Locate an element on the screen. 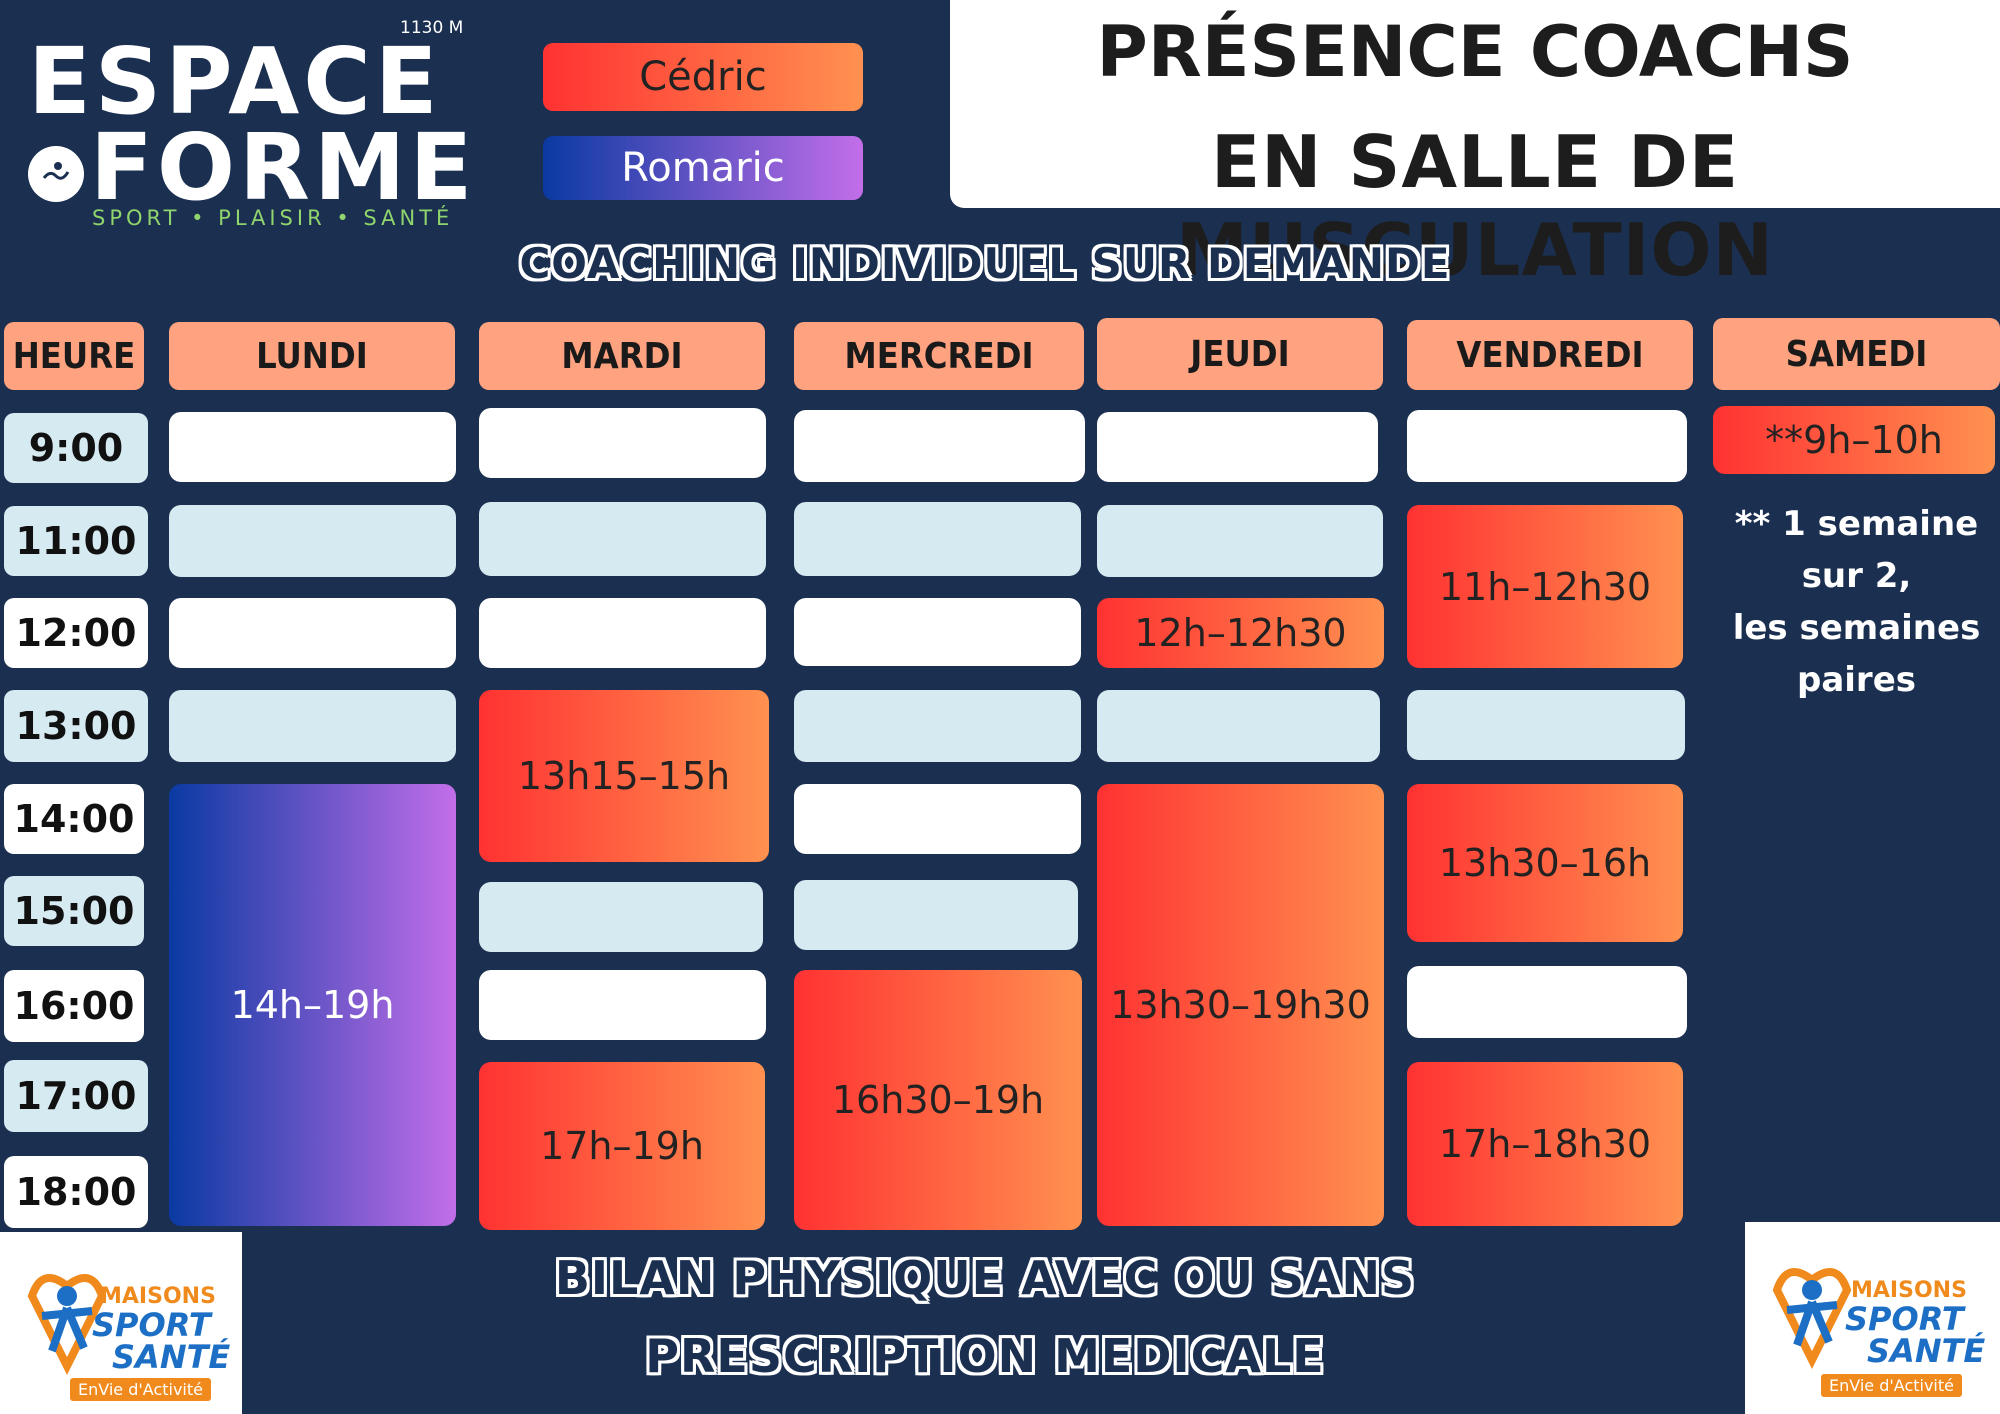 The image size is (2000, 1414). slot-cedric-thursday-2: 13h30–19h30 is located at coordinates (1240, 1005).